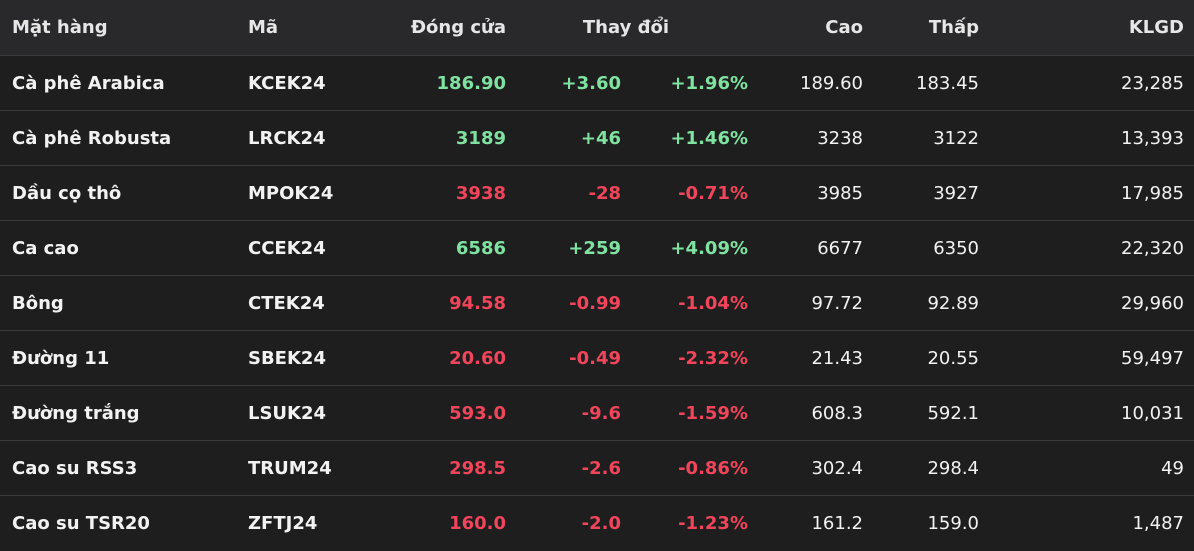 Image resolution: width=1194 pixels, height=551 pixels. Describe the element at coordinates (477, 413) in the screenshot. I see `close-price: 593.0` at that location.